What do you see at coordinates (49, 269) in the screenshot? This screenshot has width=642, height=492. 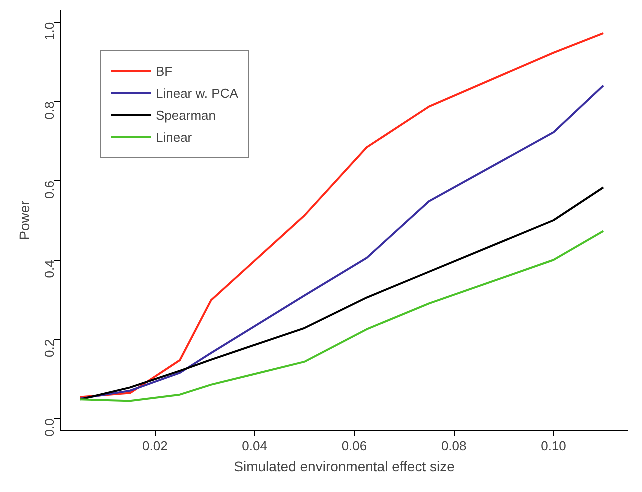 I see `y-tick-label: 0.4` at bounding box center [49, 269].